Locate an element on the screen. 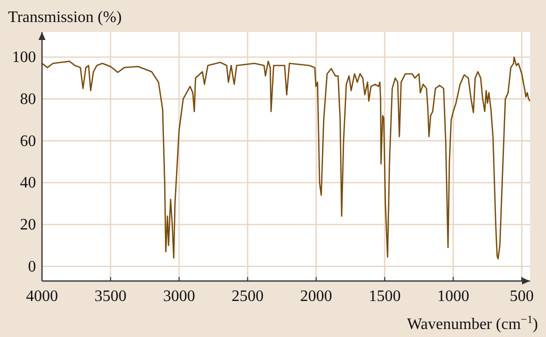 The image size is (546, 337). x-tick-label: 1500 is located at coordinates (384, 296).